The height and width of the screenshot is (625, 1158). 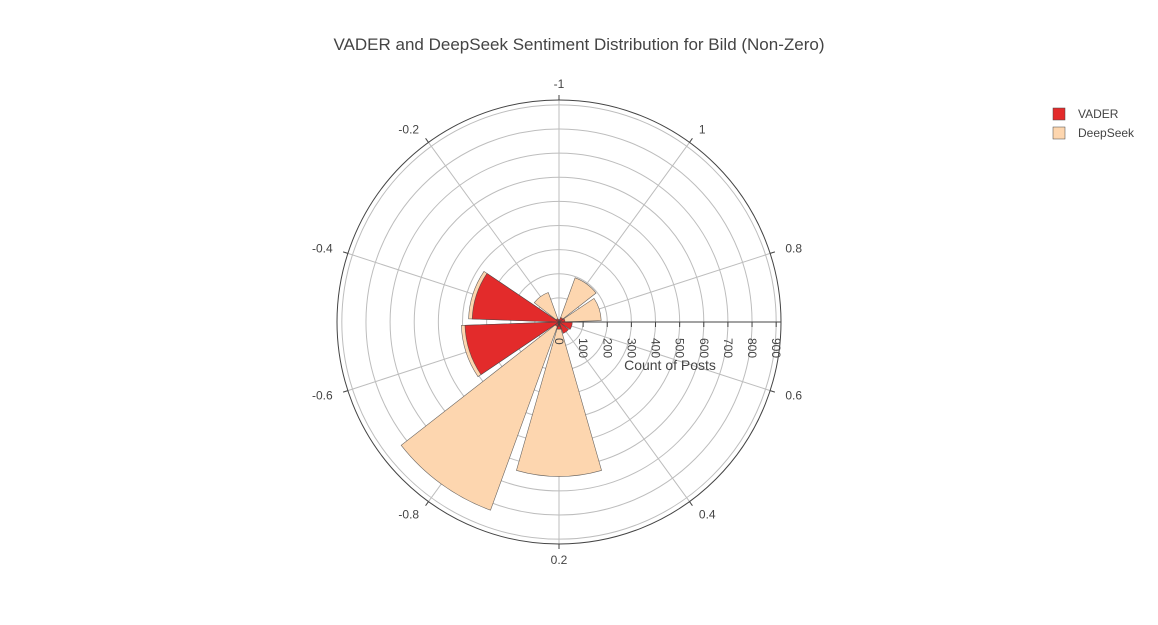 What do you see at coordinates (322, 248) in the screenshot?
I see `angular-tick-label-8: -0.4` at bounding box center [322, 248].